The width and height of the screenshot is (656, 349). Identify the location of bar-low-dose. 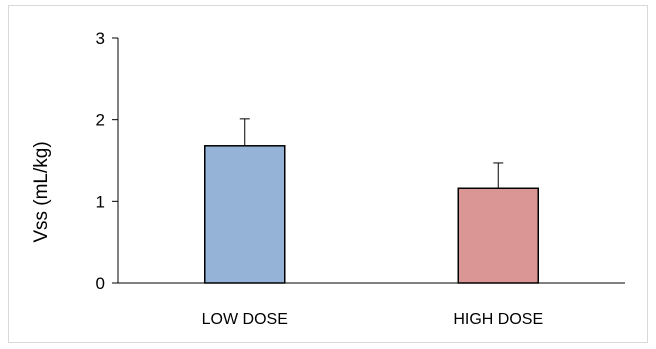
(245, 214).